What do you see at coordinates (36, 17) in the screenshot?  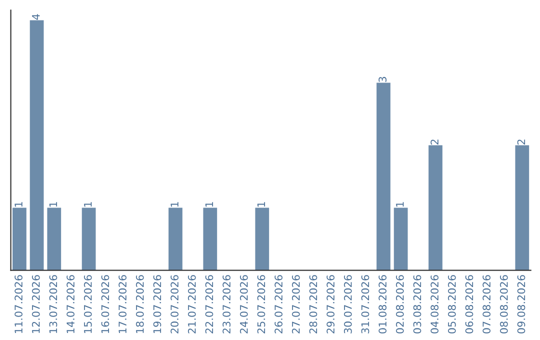 I see `data-label: 4` at bounding box center [36, 17].